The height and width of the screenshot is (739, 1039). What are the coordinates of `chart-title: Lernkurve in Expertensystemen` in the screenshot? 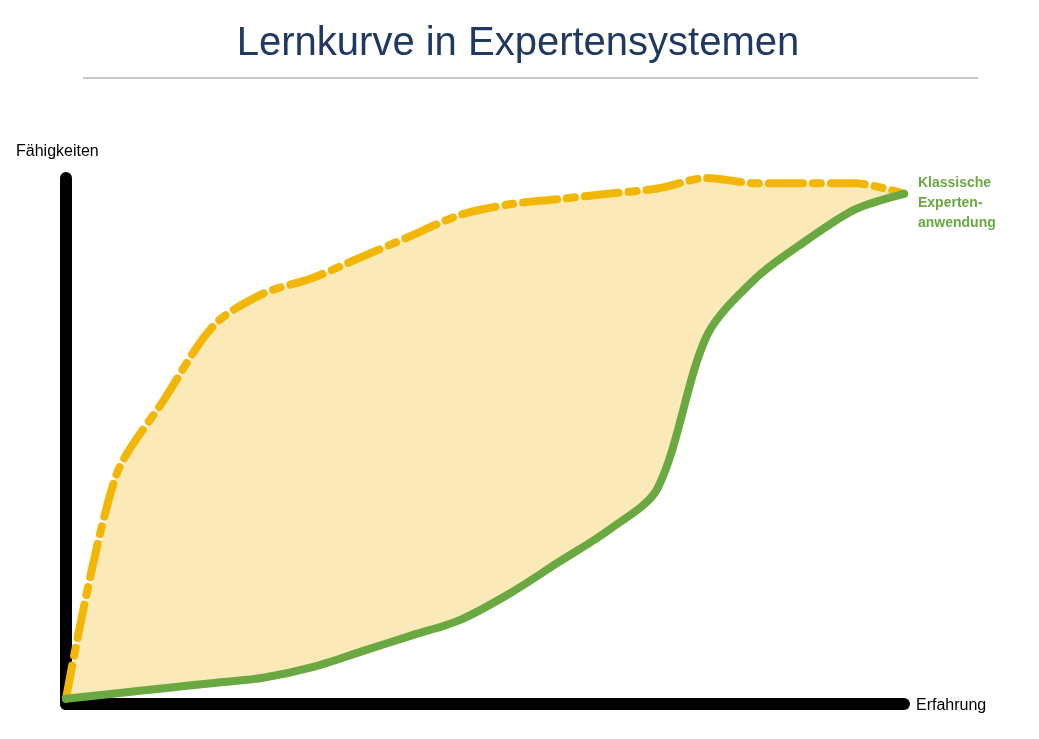 It's located at (518, 41).